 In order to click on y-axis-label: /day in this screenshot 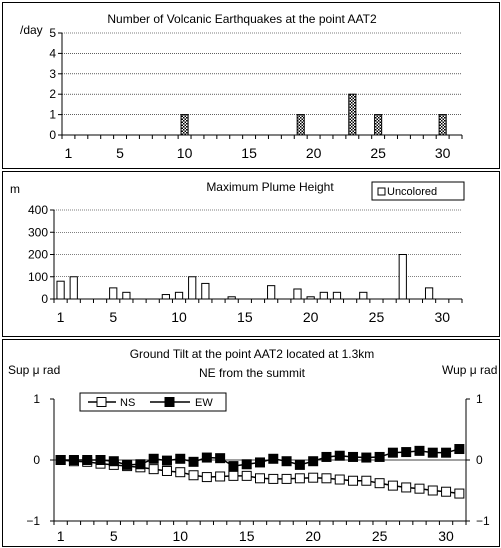, I will do `click(31, 30)`.